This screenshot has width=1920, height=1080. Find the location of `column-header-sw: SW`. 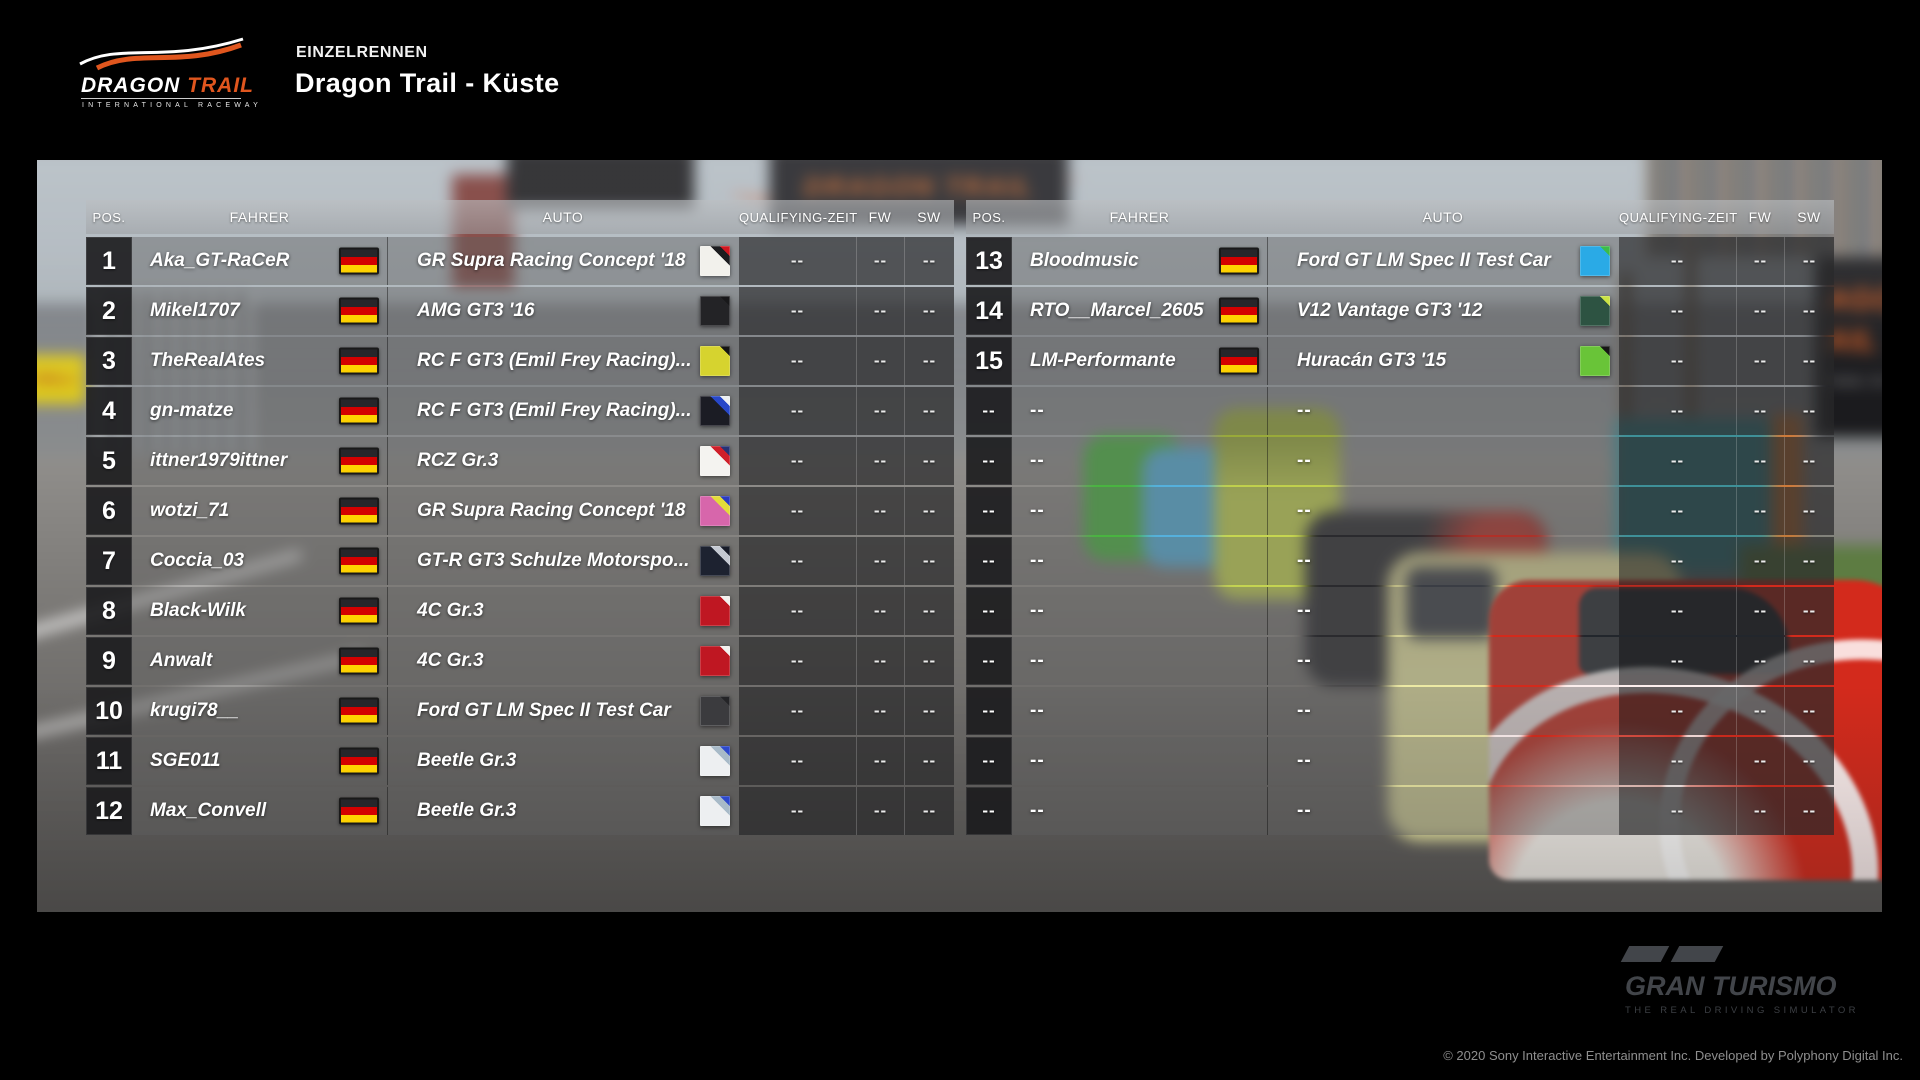

column-header-sw: SW is located at coordinates (929, 217).